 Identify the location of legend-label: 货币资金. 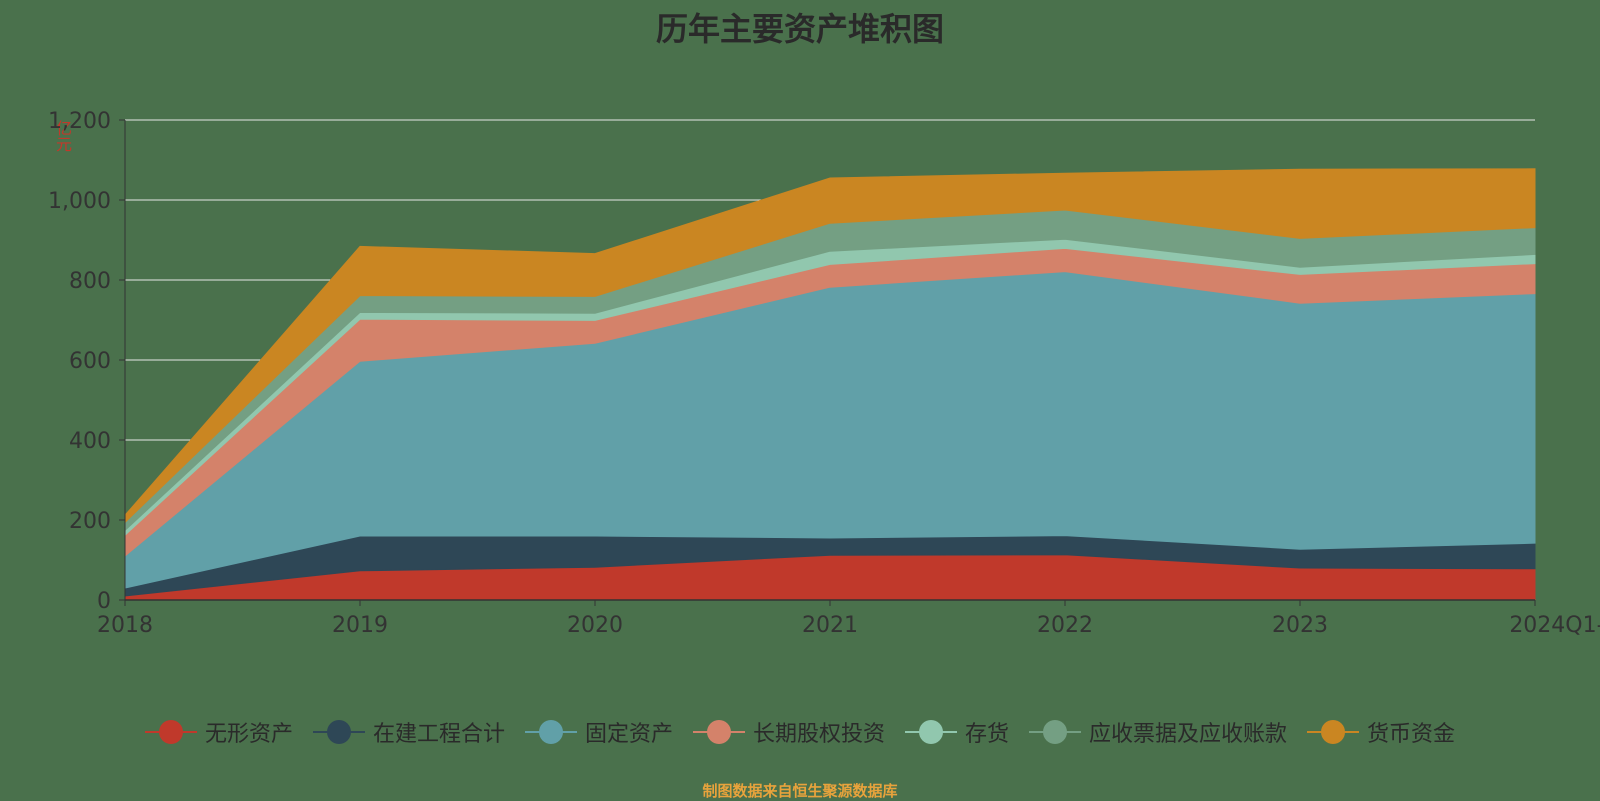
(1411, 732).